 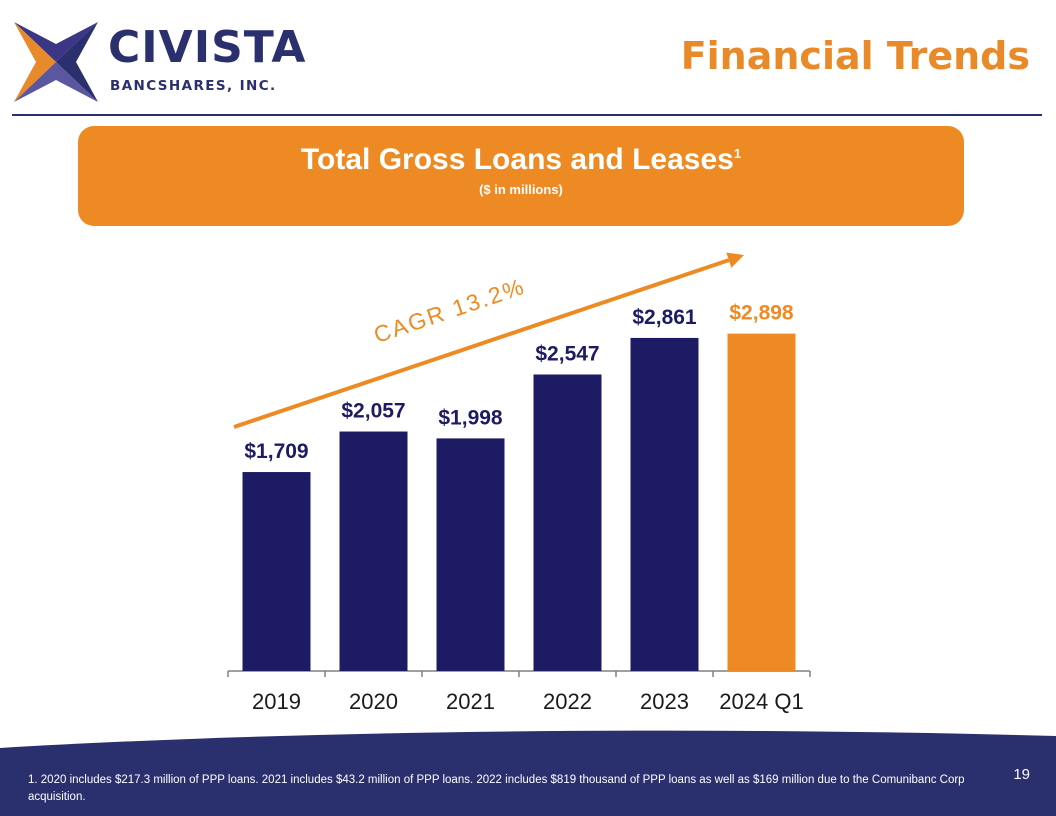 I want to click on footnote-marker: 1, so click(x=737, y=153).